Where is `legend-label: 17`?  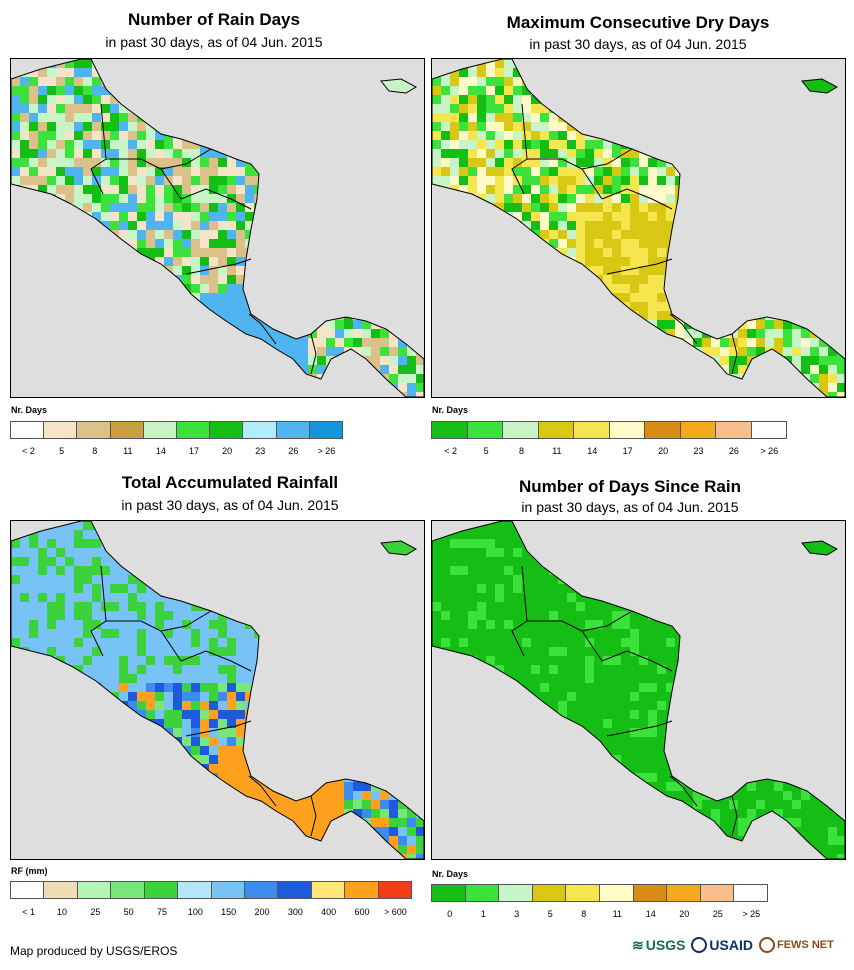 legend-label: 17 is located at coordinates (194, 451).